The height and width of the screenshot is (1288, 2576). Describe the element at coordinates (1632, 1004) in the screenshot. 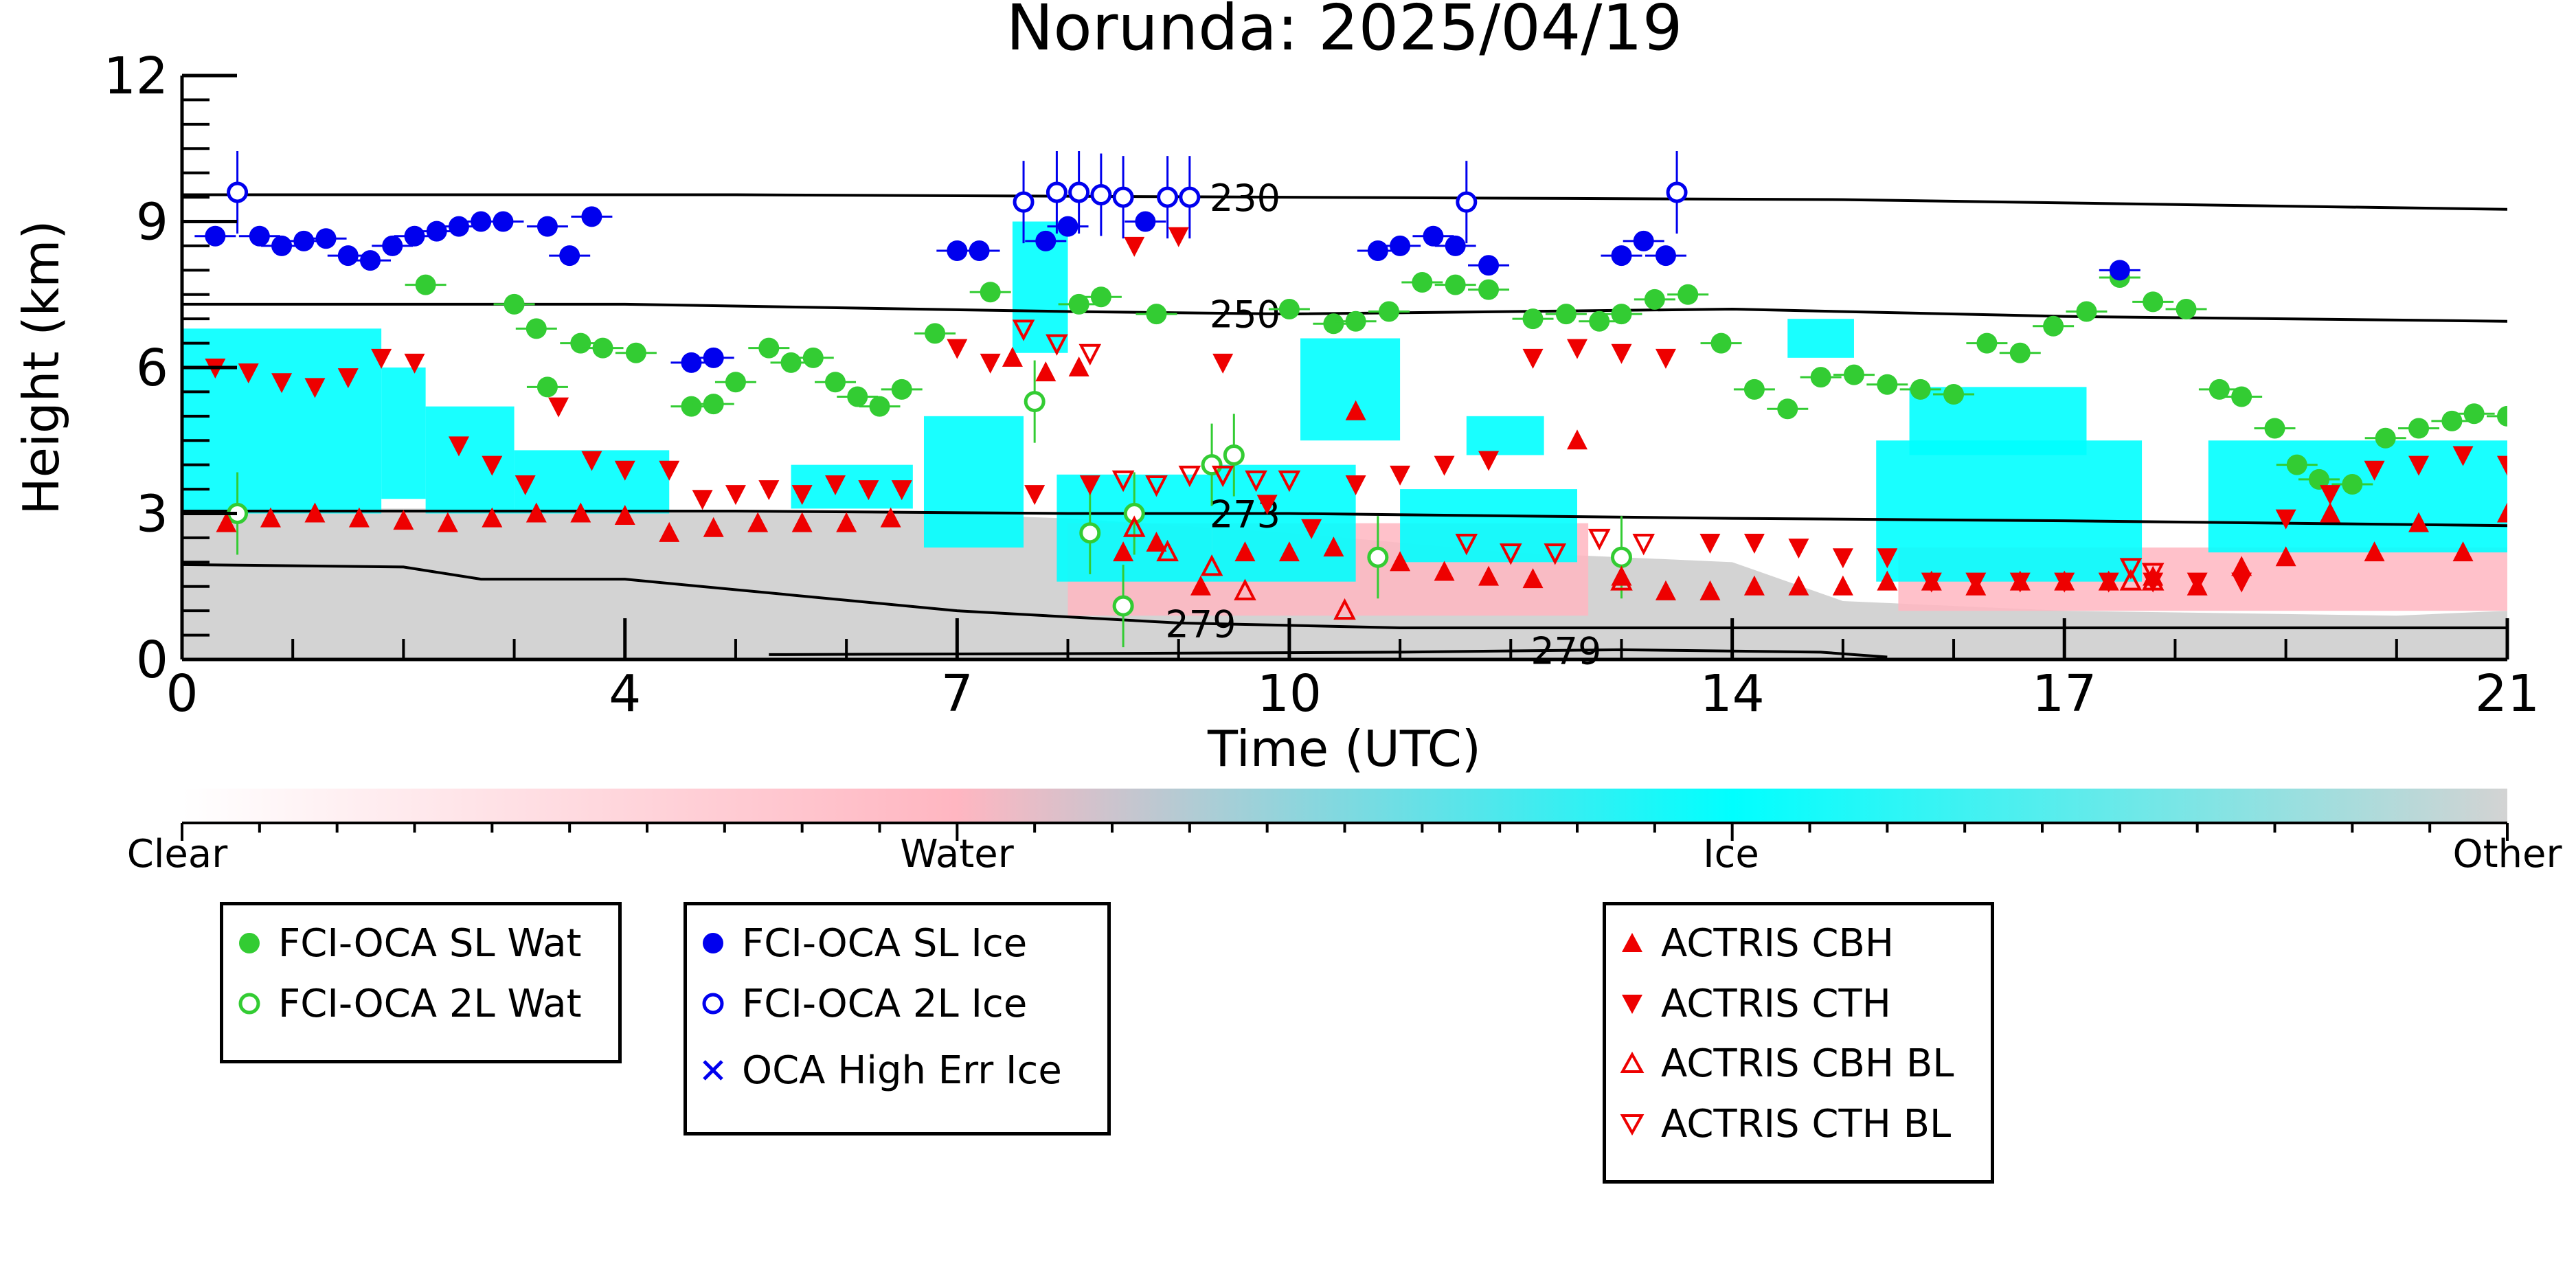

I see `red-triangle-down-icon` at that location.